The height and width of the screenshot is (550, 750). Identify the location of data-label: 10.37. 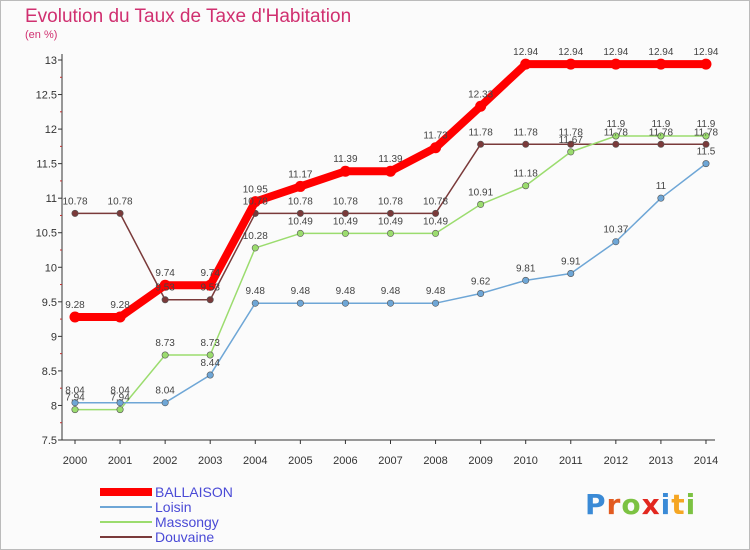
(615, 230).